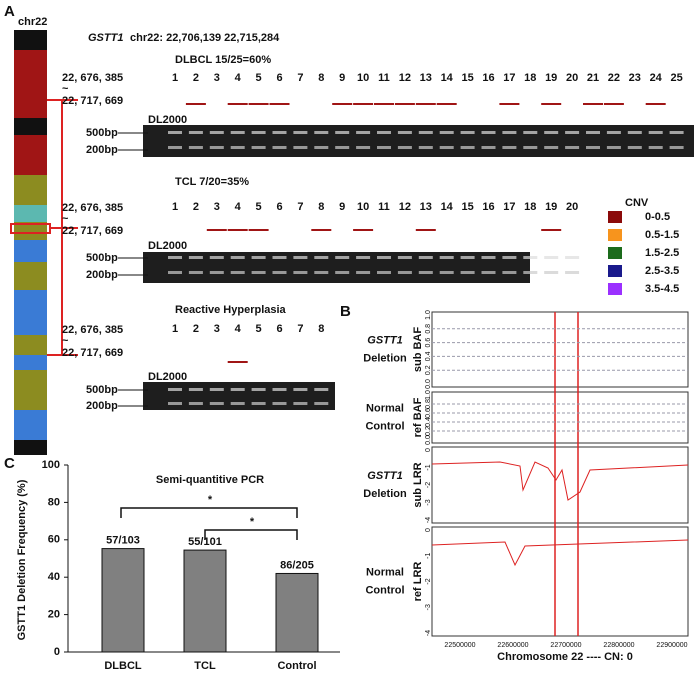 Image resolution: width=694 pixels, height=681 pixels. I want to click on bracket, so click(209, 512).